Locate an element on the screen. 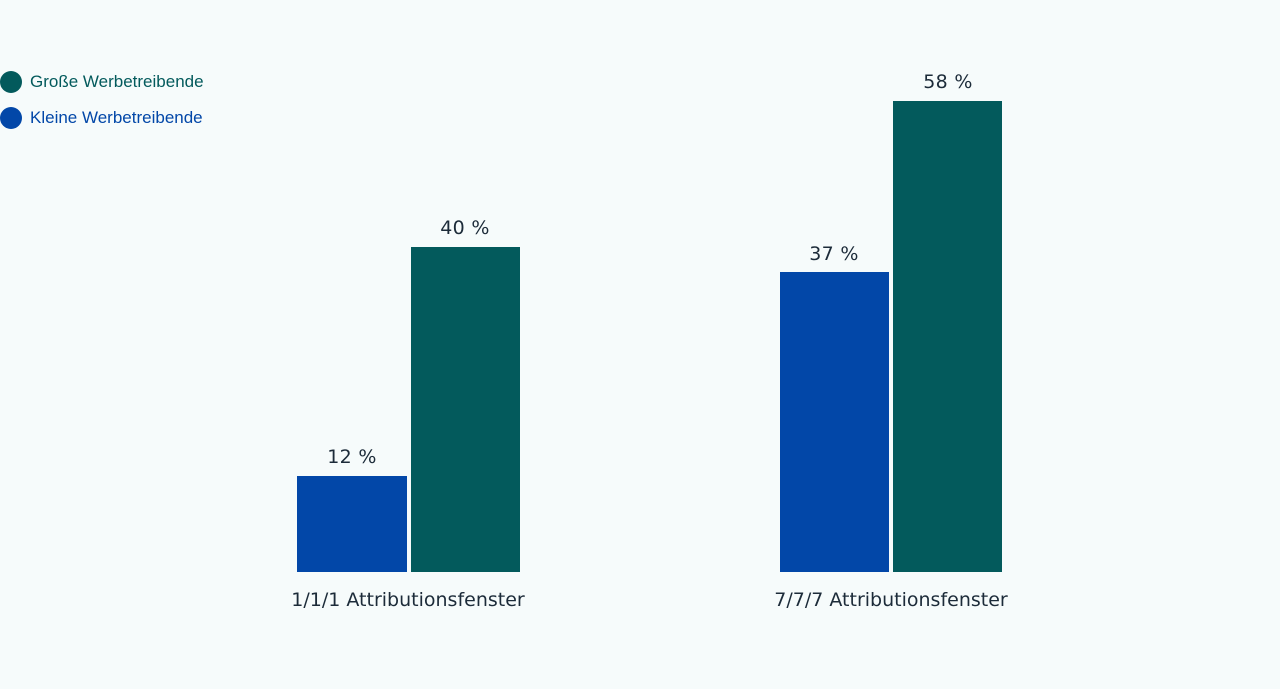  legend-label: Große Werbetreibende is located at coordinates (117, 81).